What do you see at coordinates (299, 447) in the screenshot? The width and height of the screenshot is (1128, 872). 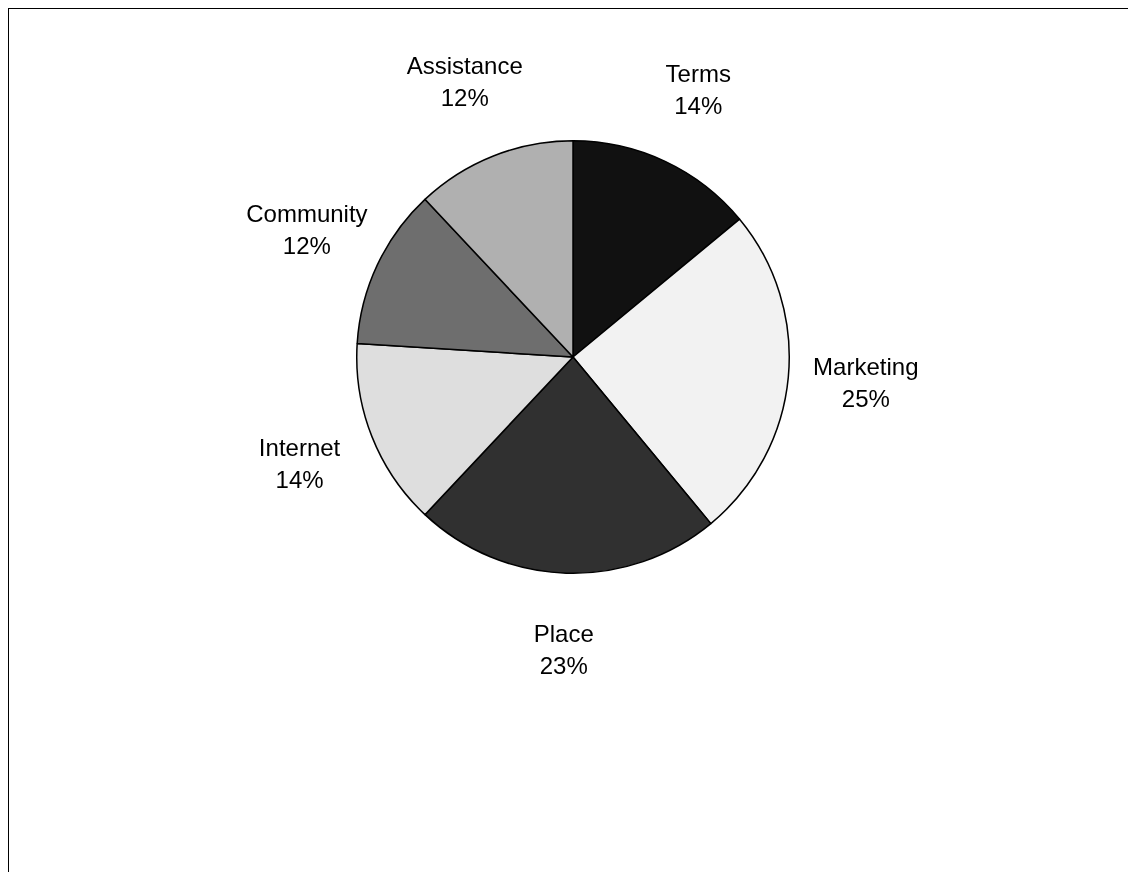 I see `slice-label: Internet` at bounding box center [299, 447].